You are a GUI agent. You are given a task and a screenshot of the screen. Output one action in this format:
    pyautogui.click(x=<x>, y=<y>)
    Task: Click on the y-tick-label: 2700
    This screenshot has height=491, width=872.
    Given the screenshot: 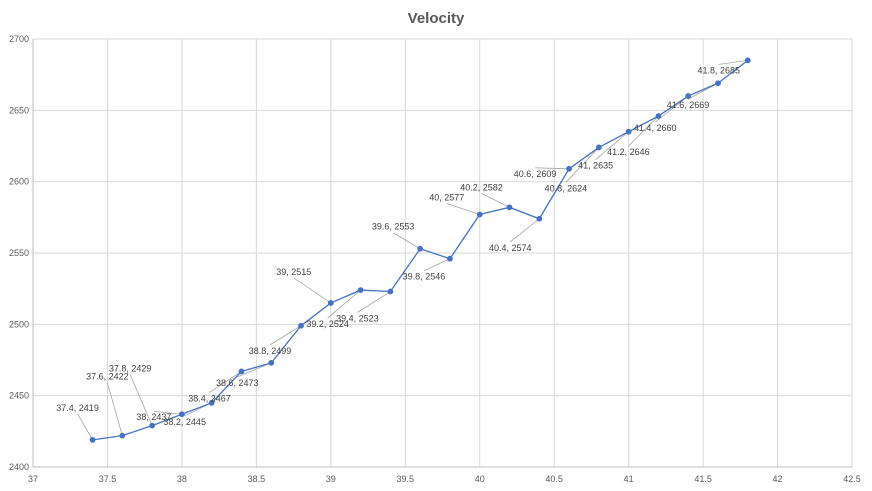 What is the action you would take?
    pyautogui.click(x=19, y=39)
    